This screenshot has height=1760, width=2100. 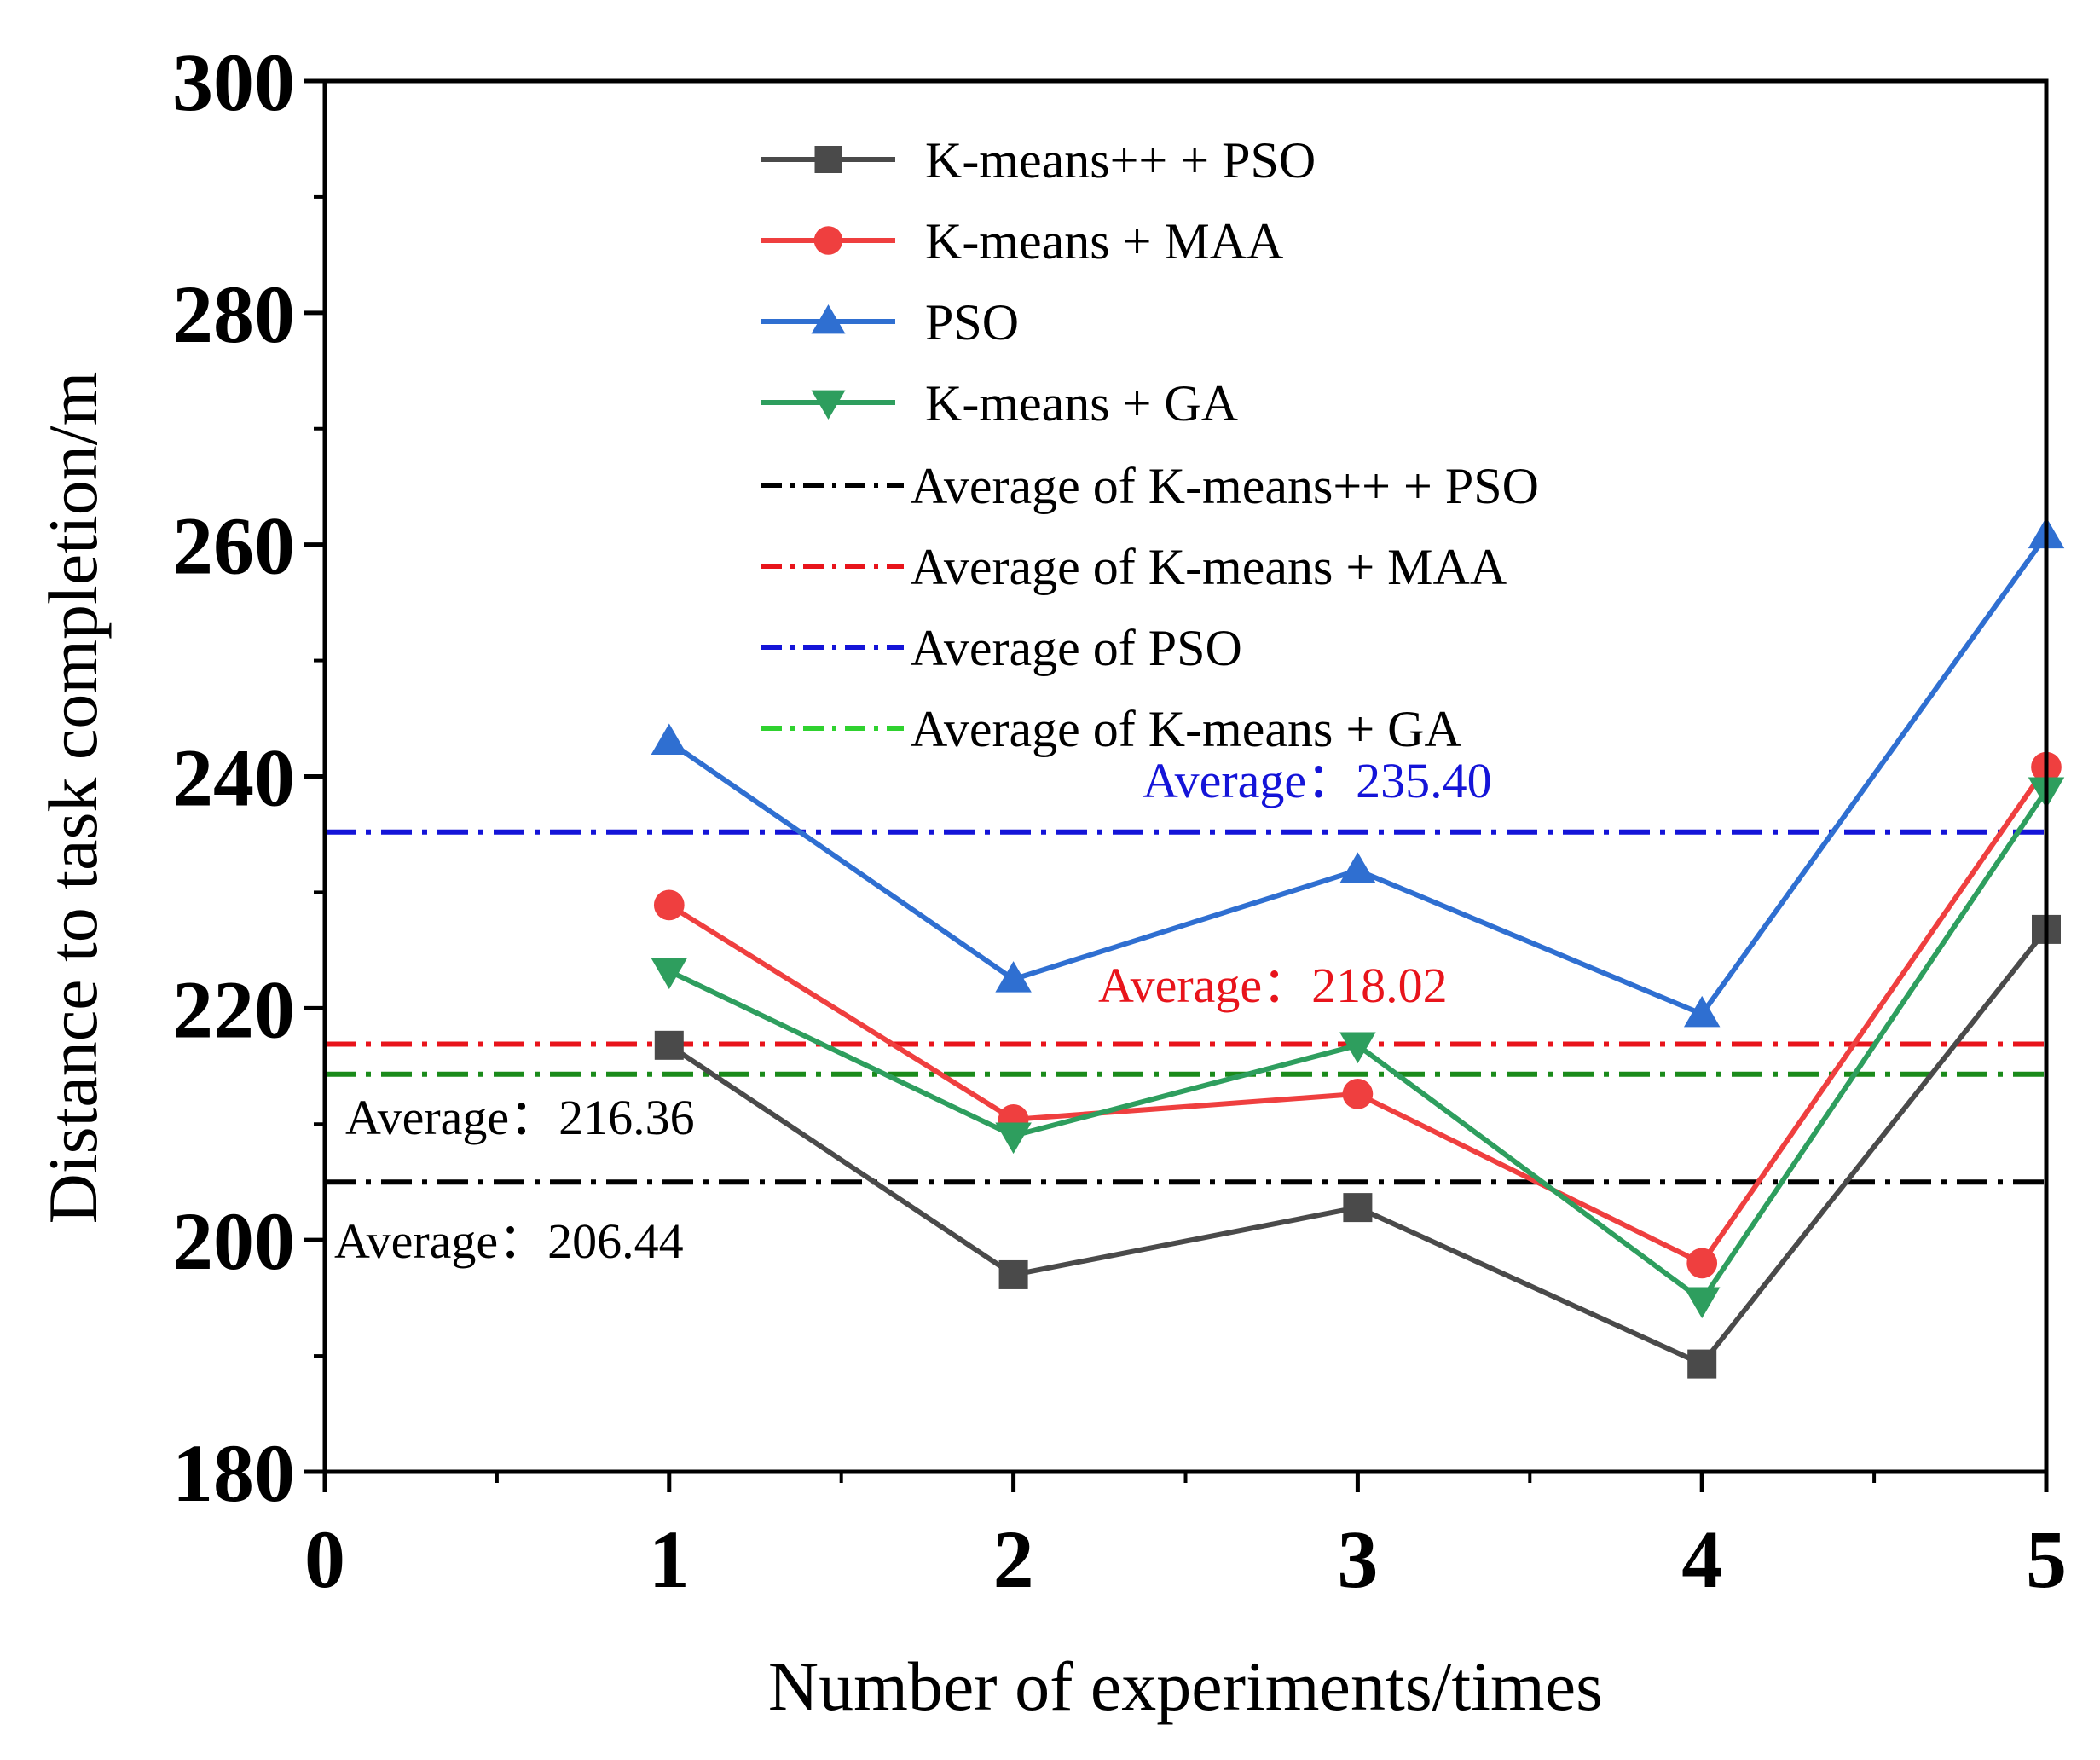 I want to click on x-tick-label: 2, so click(x=1013, y=1559).